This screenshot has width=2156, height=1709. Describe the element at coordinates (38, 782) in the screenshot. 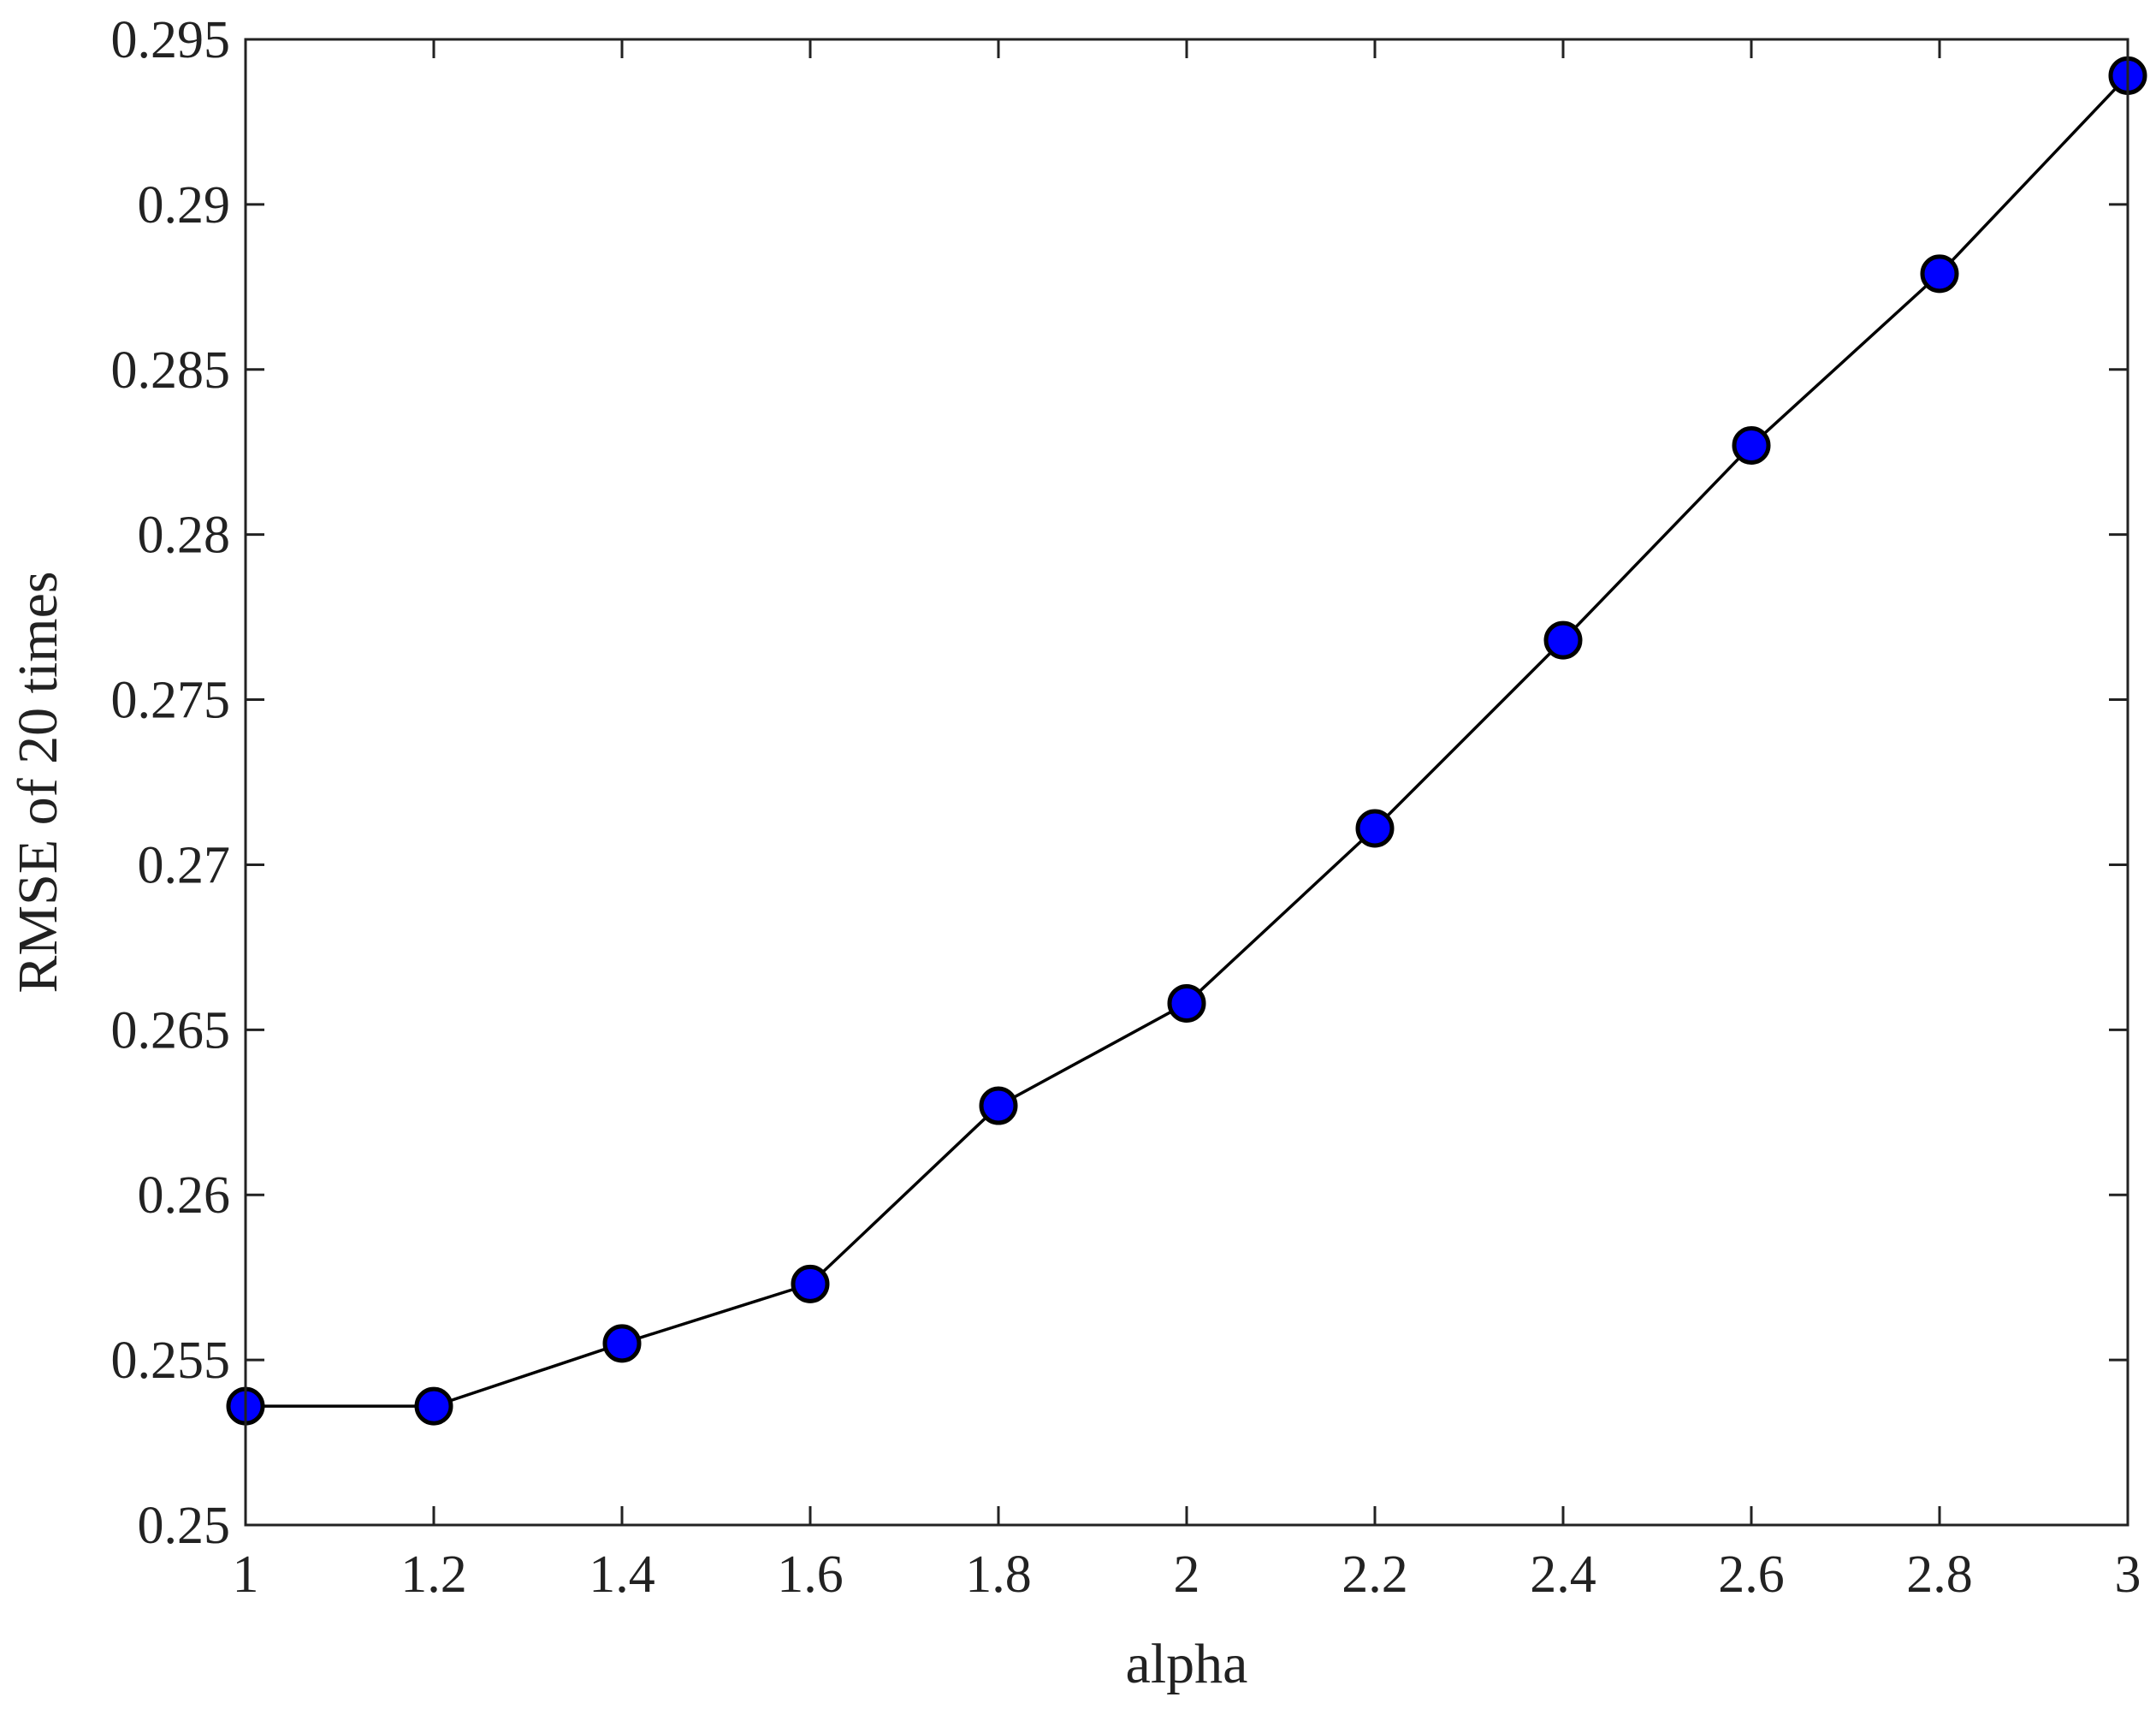

I see `y-axis-title: RMSE of 20 times` at that location.